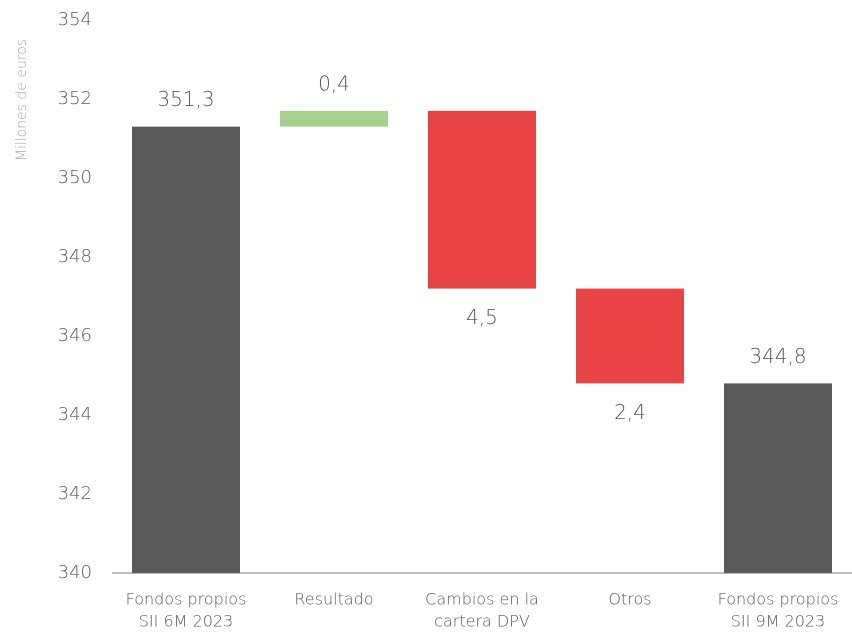 Image resolution: width=852 pixels, height=634 pixels. I want to click on x-tick-label: Cambios en la, so click(482, 599).